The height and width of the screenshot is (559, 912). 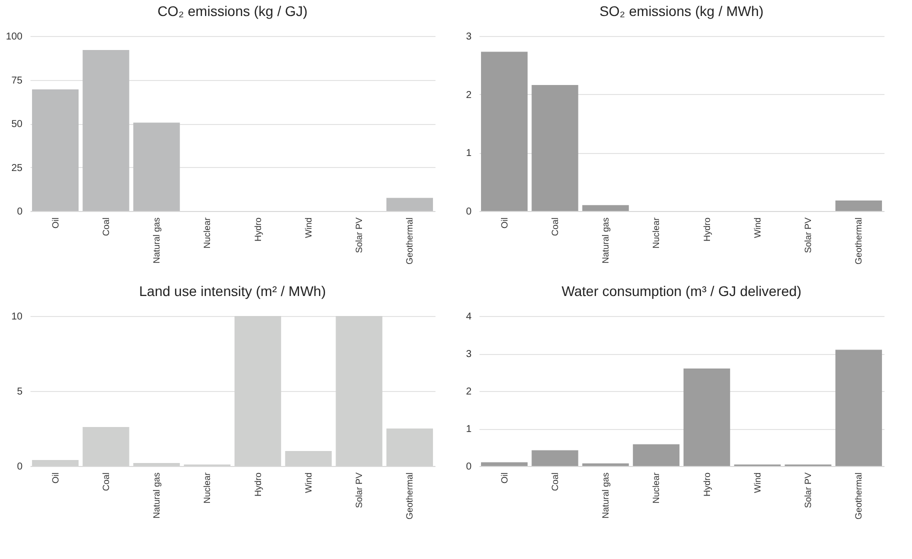 I want to click on chart-title: CO₂ emissions (kg / GJ), so click(x=232, y=11).